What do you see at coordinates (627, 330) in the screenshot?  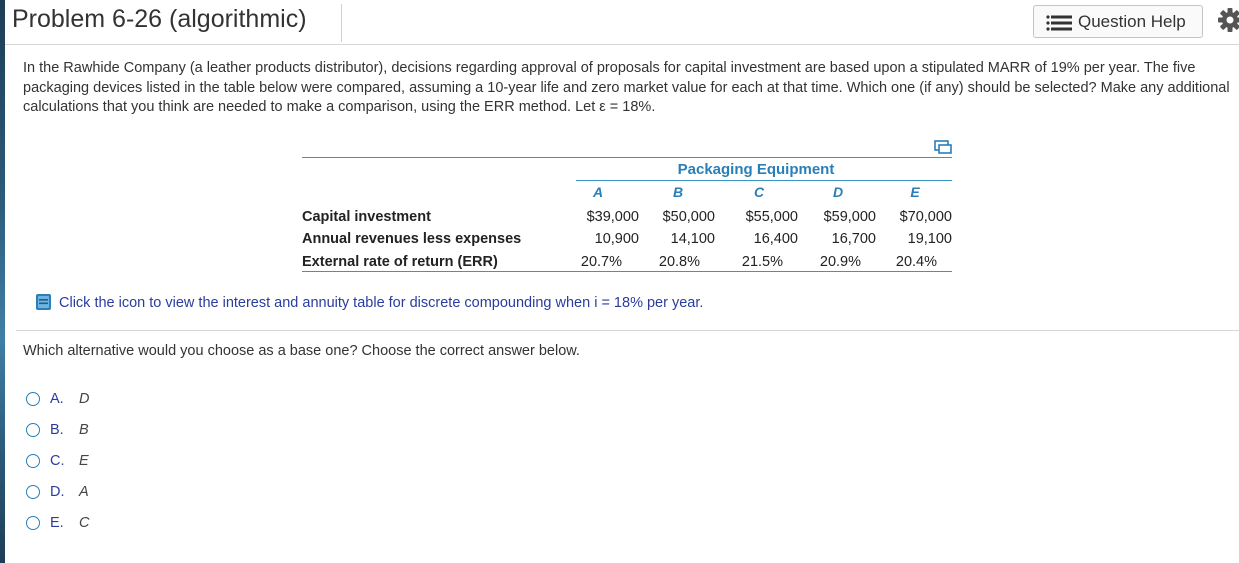 I see `section-divider` at bounding box center [627, 330].